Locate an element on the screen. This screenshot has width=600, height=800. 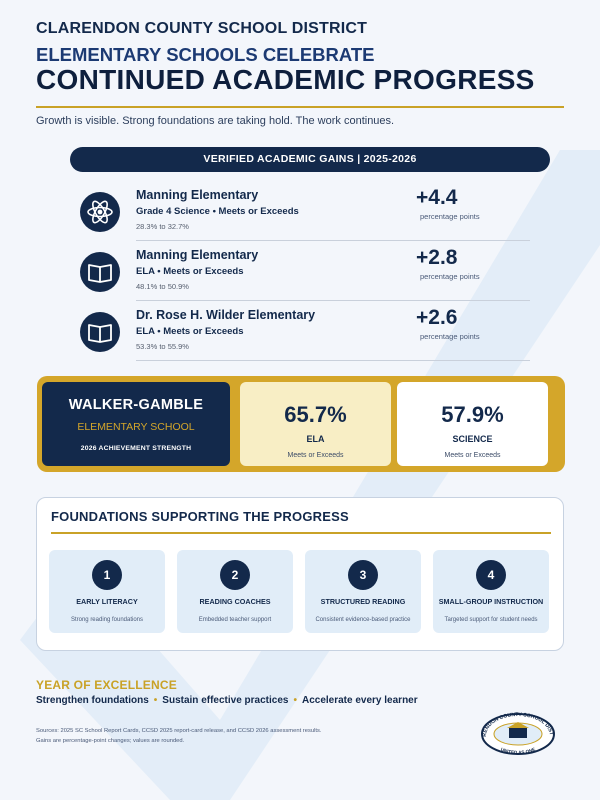
ela-percent: 65.7% is located at coordinates (315, 414).